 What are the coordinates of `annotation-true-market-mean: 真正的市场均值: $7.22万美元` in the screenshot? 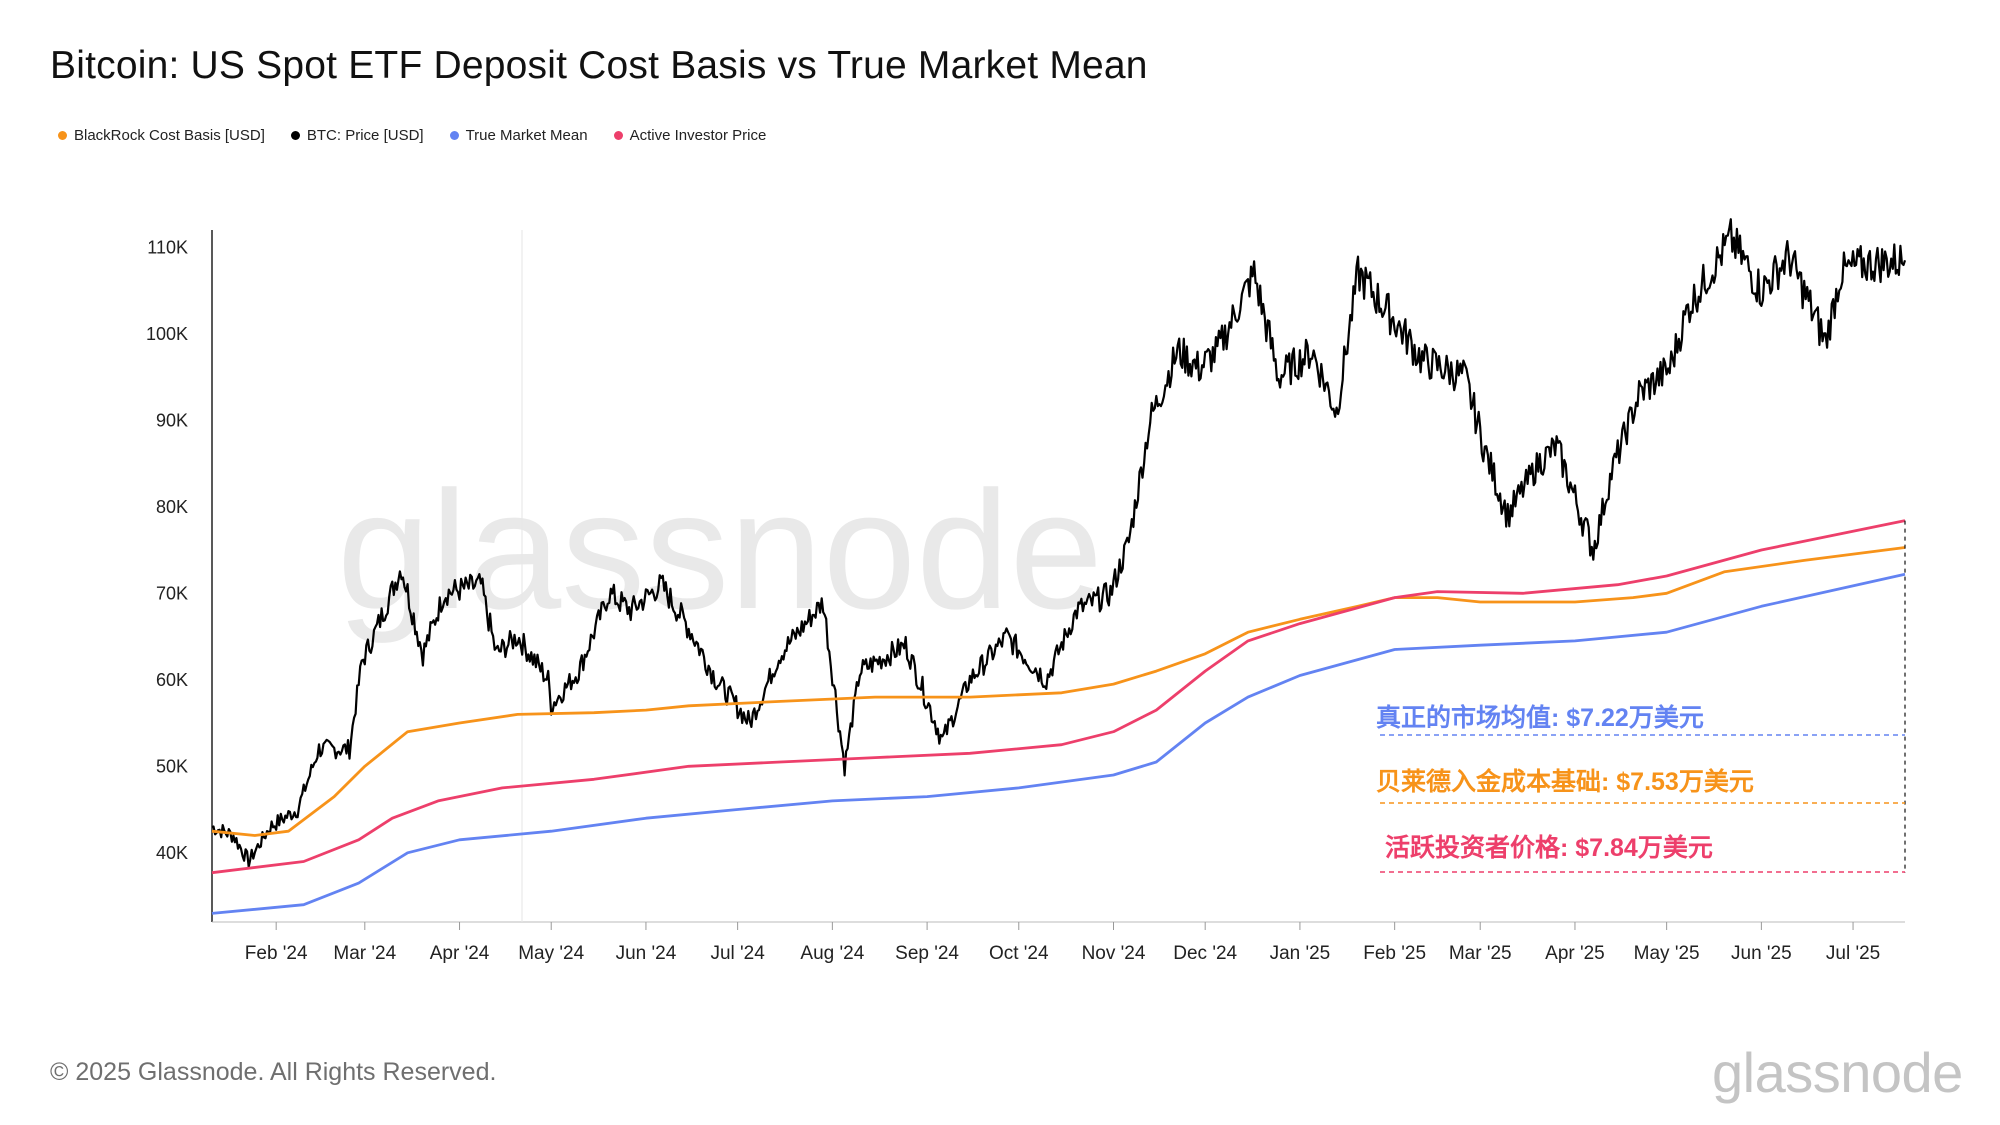 It's located at (1540, 717).